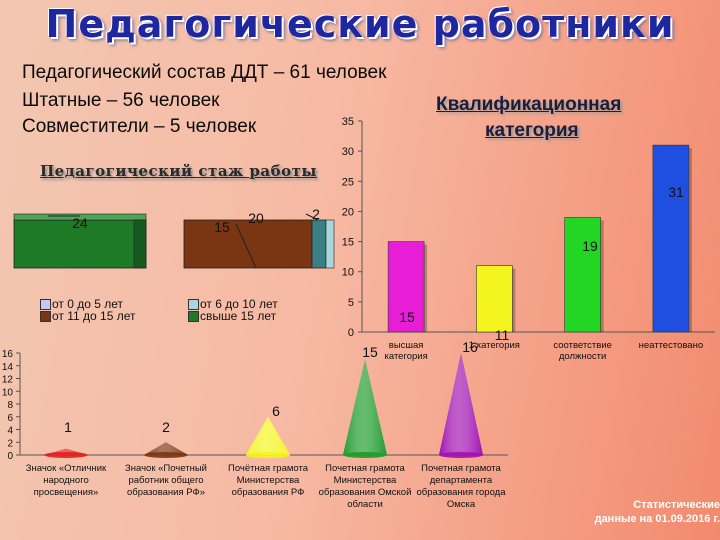  Describe the element at coordinates (640, 512) in the screenshot. I see `footnote: Статистические данные на 01.09.2016 г.` at that location.